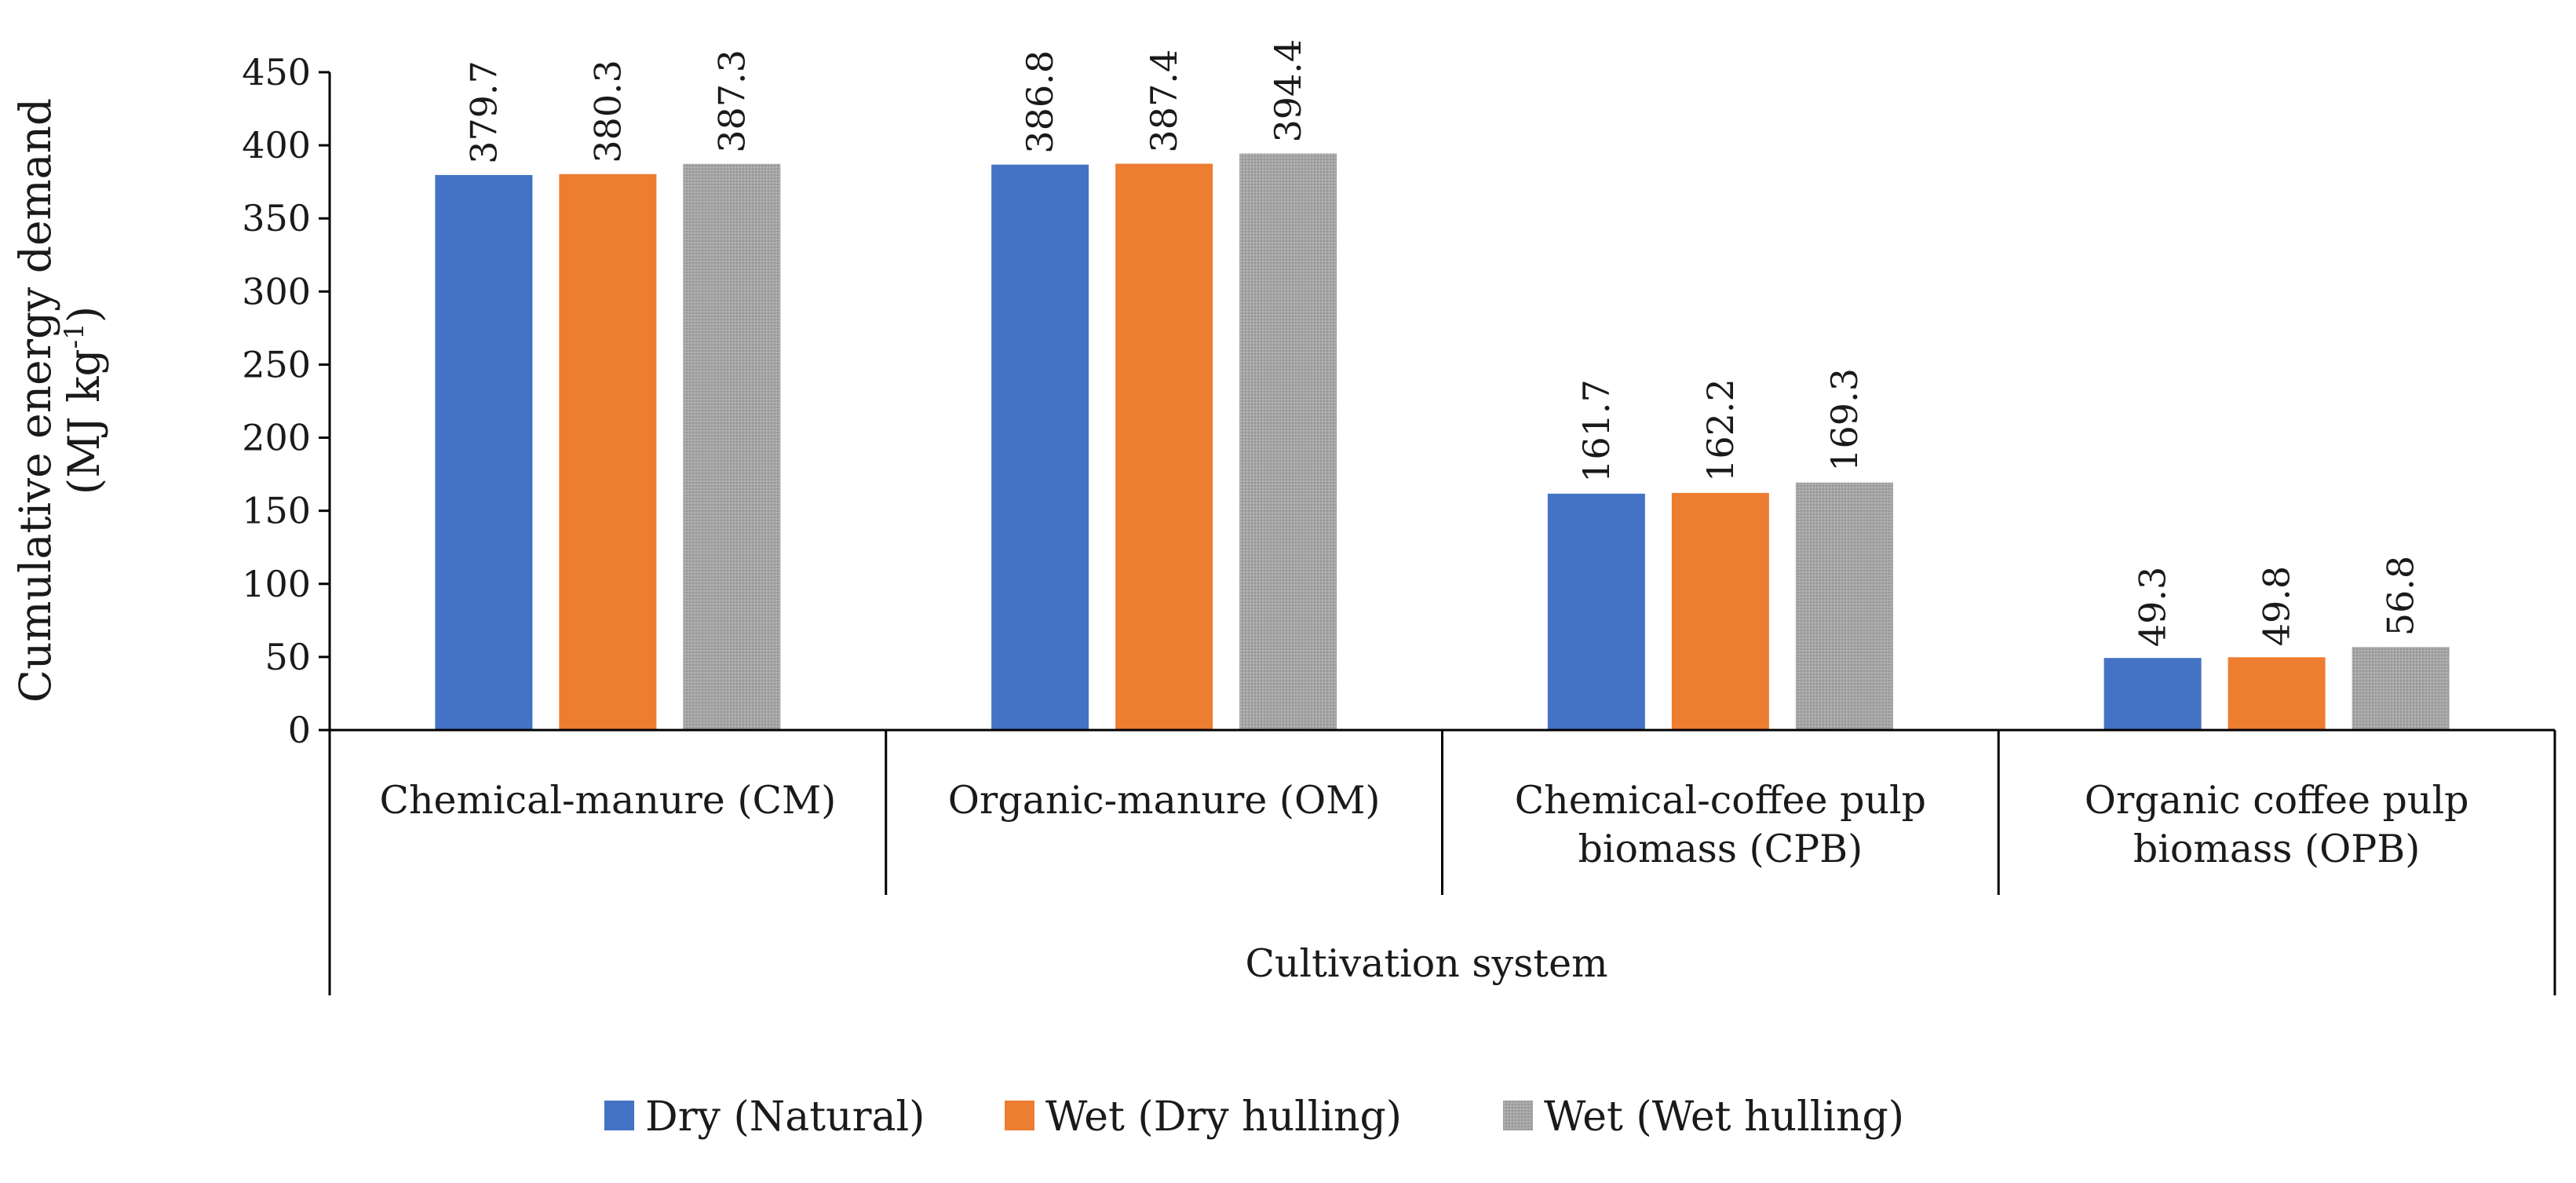  Describe the element at coordinates (1426, 964) in the screenshot. I see `x-axis-title: Cultivation system` at that location.